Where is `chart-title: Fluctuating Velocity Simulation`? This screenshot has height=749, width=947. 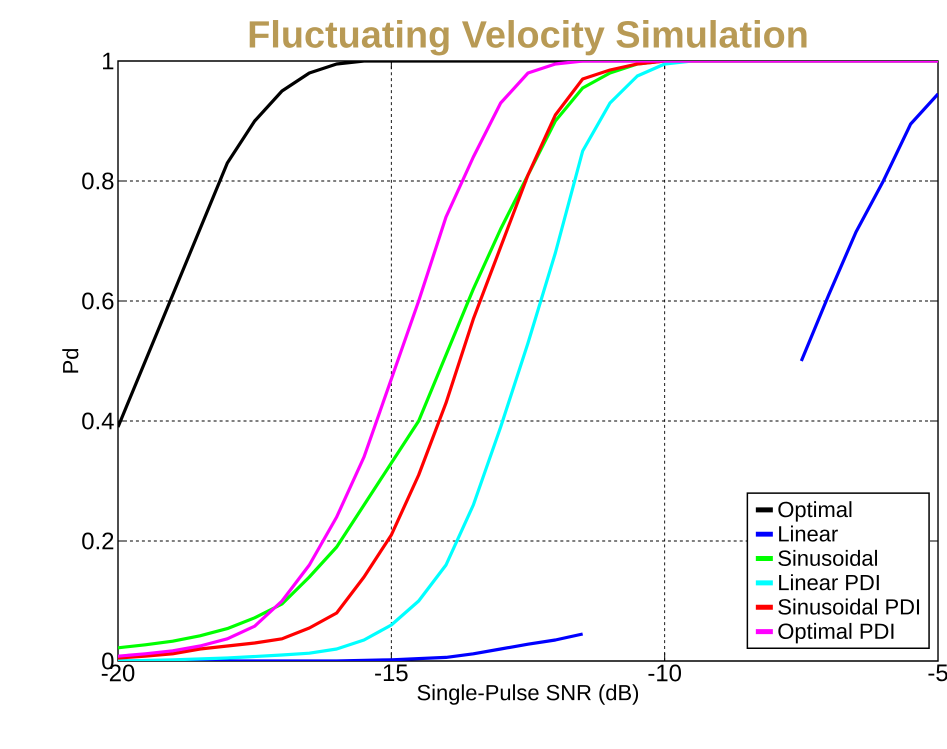
chart-title: Fluctuating Velocity Simulation is located at coordinates (528, 38).